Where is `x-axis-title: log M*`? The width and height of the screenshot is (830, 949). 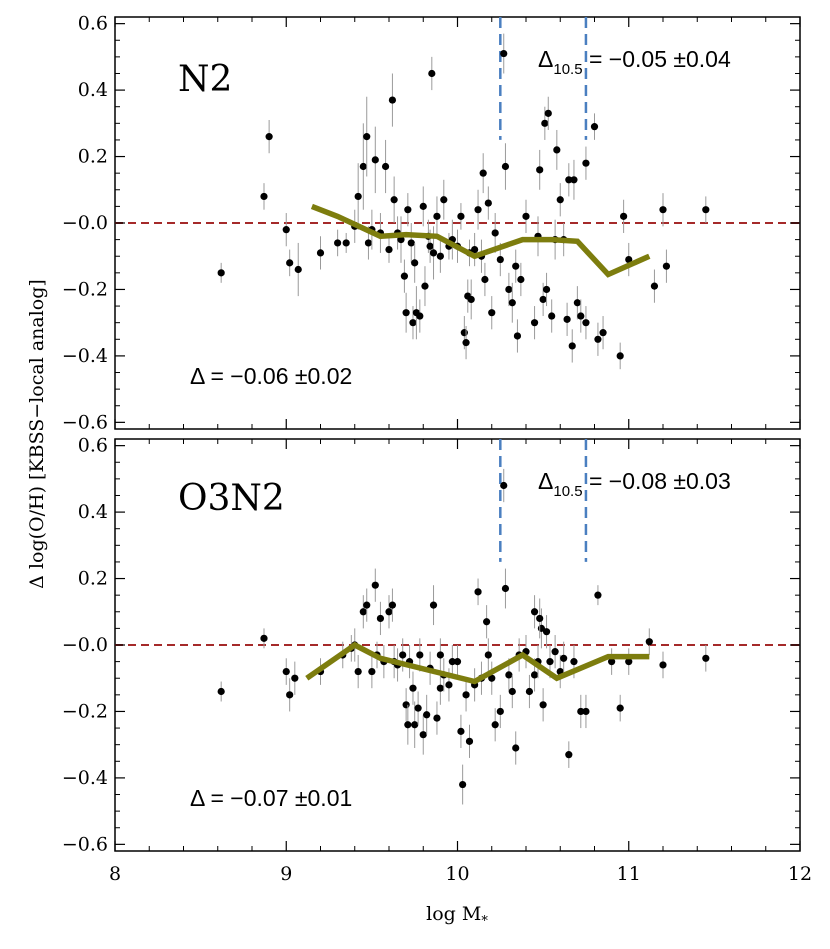
x-axis-title: log M* is located at coordinates (457, 916).